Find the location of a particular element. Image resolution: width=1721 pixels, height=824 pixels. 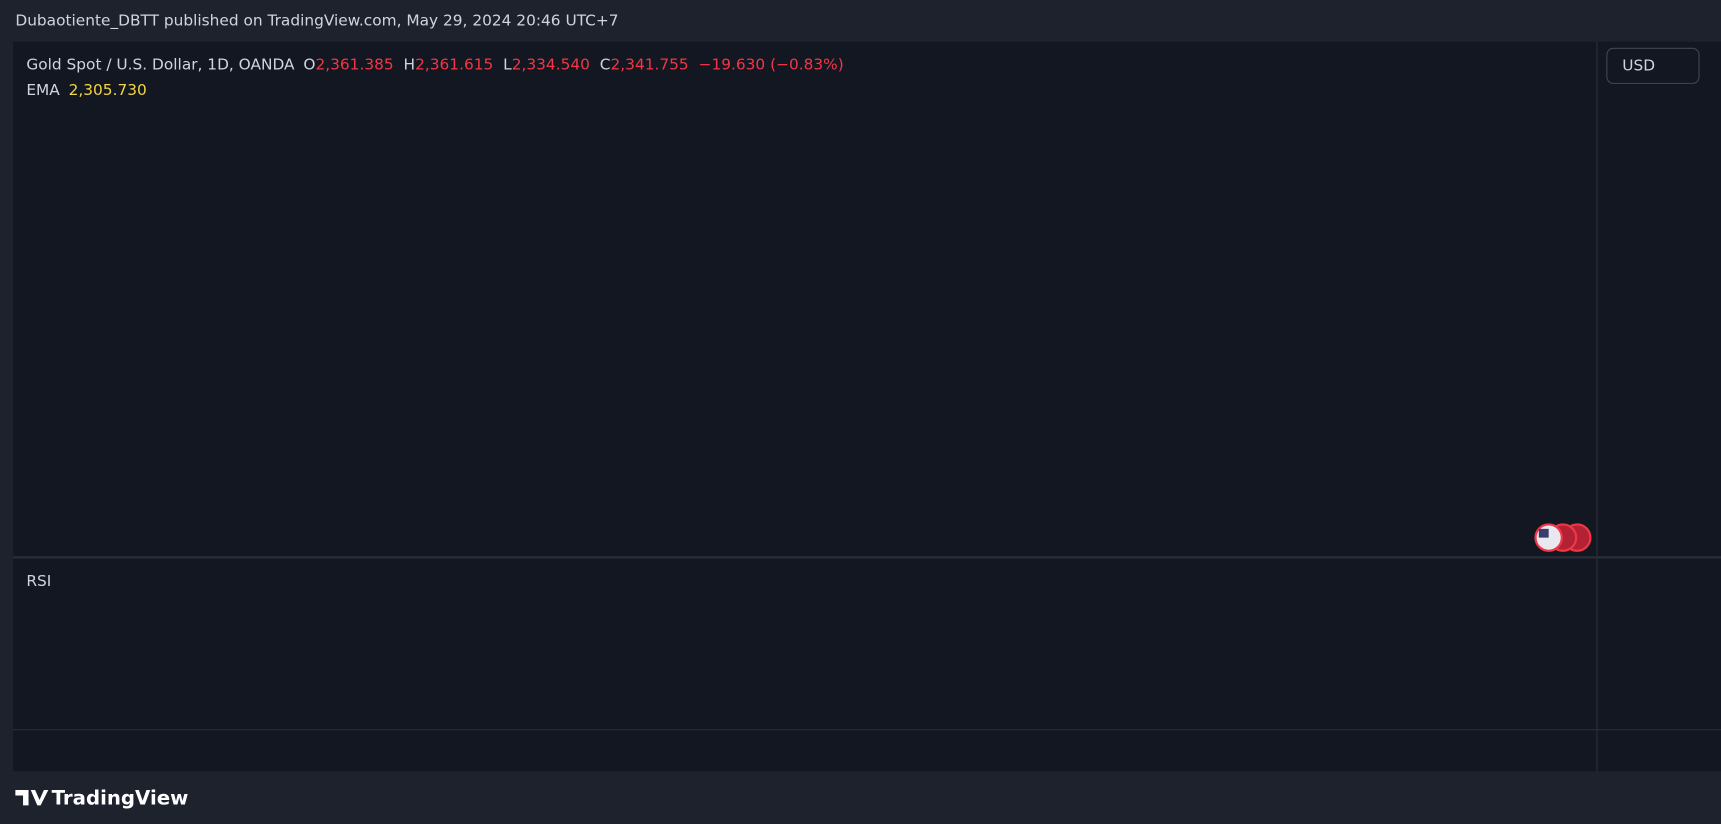

h-label: H is located at coordinates (410, 64).